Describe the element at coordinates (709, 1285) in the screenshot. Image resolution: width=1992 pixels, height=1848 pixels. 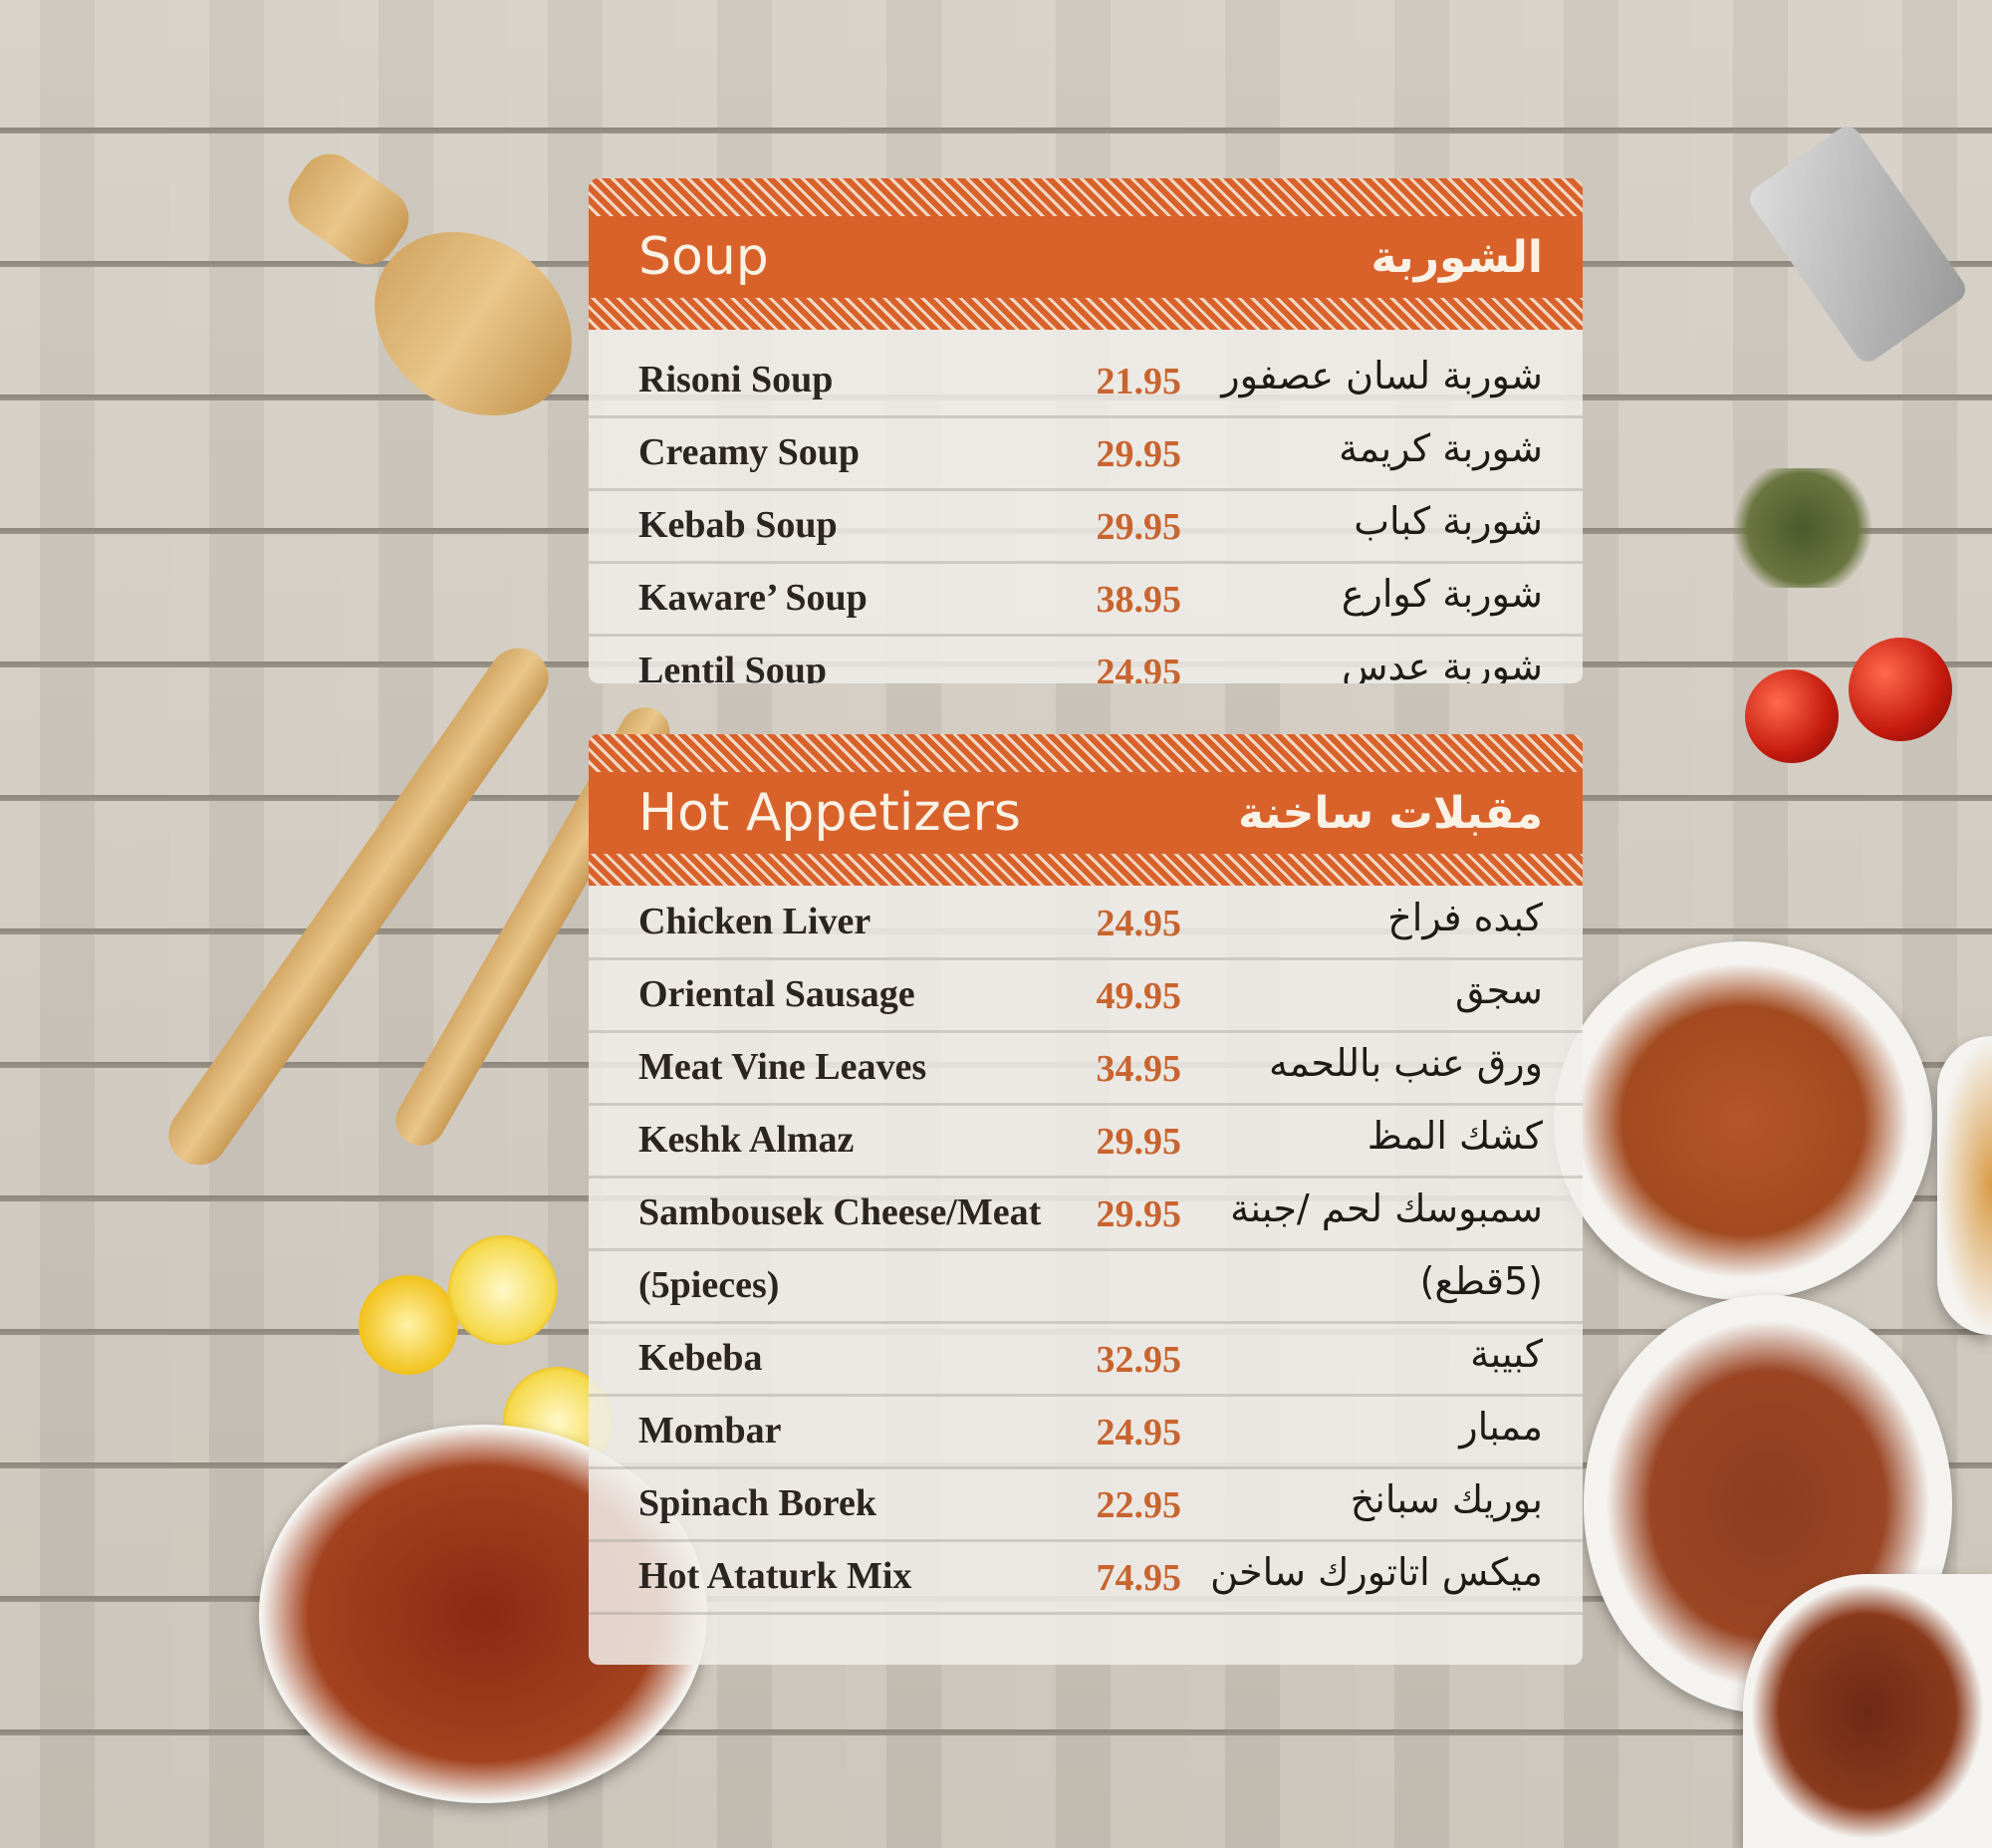
I see `item-name: (5pieces)` at that location.